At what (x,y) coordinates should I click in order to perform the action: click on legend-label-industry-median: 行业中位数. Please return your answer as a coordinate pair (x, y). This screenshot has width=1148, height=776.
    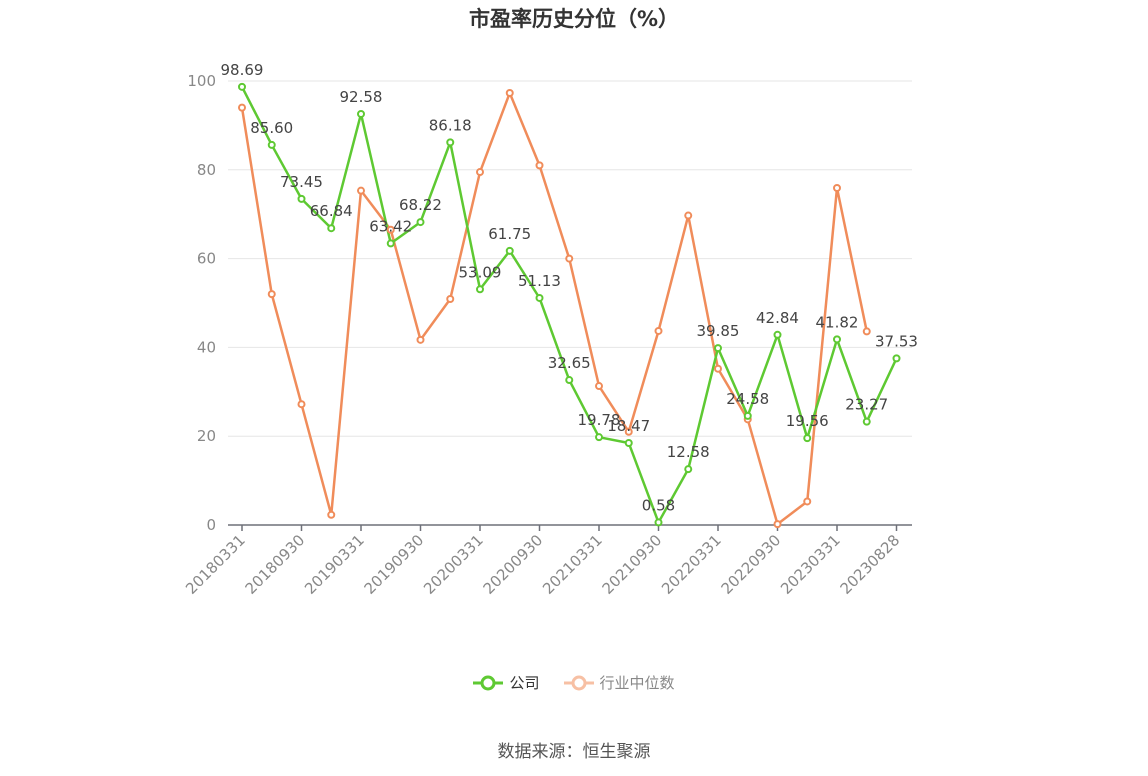
    Looking at the image, I should click on (637, 683).